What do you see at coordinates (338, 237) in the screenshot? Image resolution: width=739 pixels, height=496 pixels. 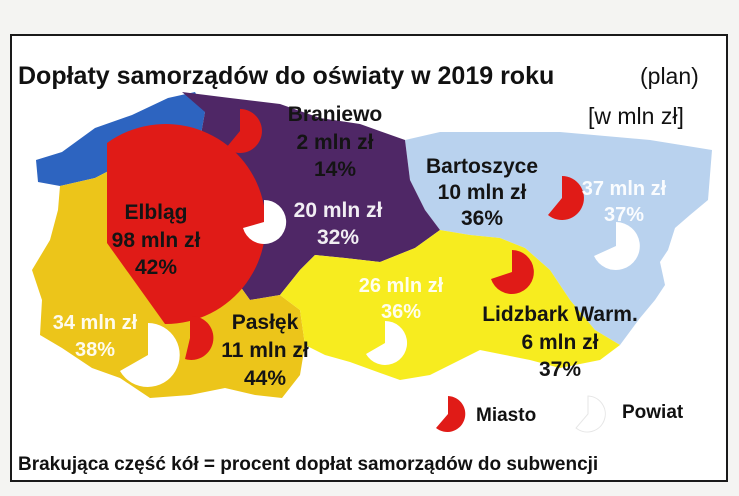 I see `label-braniewo-county-pct: 32%` at bounding box center [338, 237].